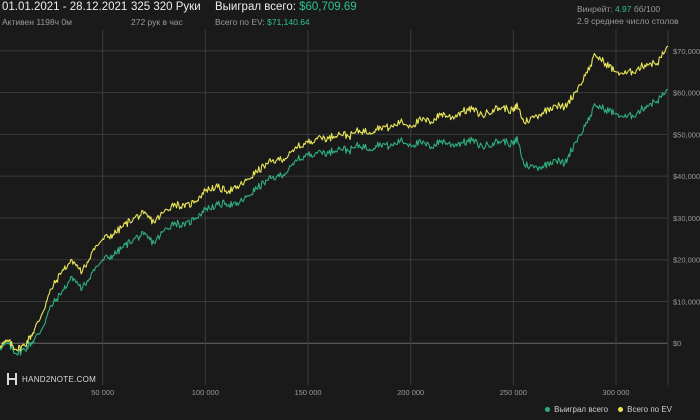 The image size is (700, 420). Describe the element at coordinates (686, 260) in the screenshot. I see `y-tick-label: $20,000` at that location.